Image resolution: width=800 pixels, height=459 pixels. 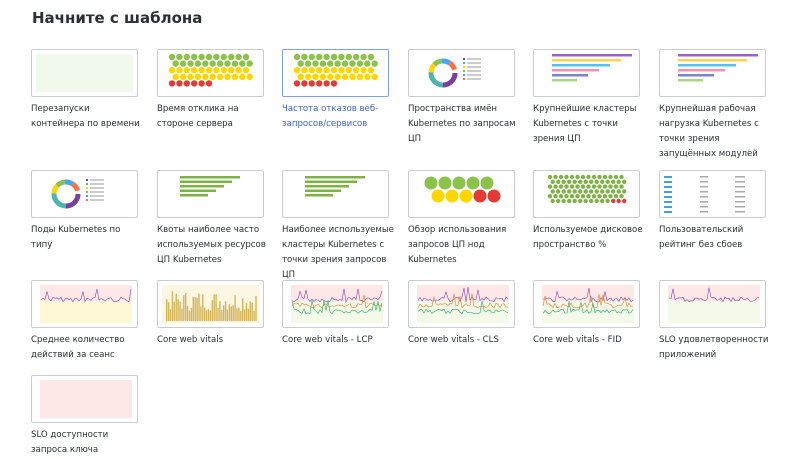 I want to click on template-label: Core web vitals - LCP, so click(x=327, y=340).